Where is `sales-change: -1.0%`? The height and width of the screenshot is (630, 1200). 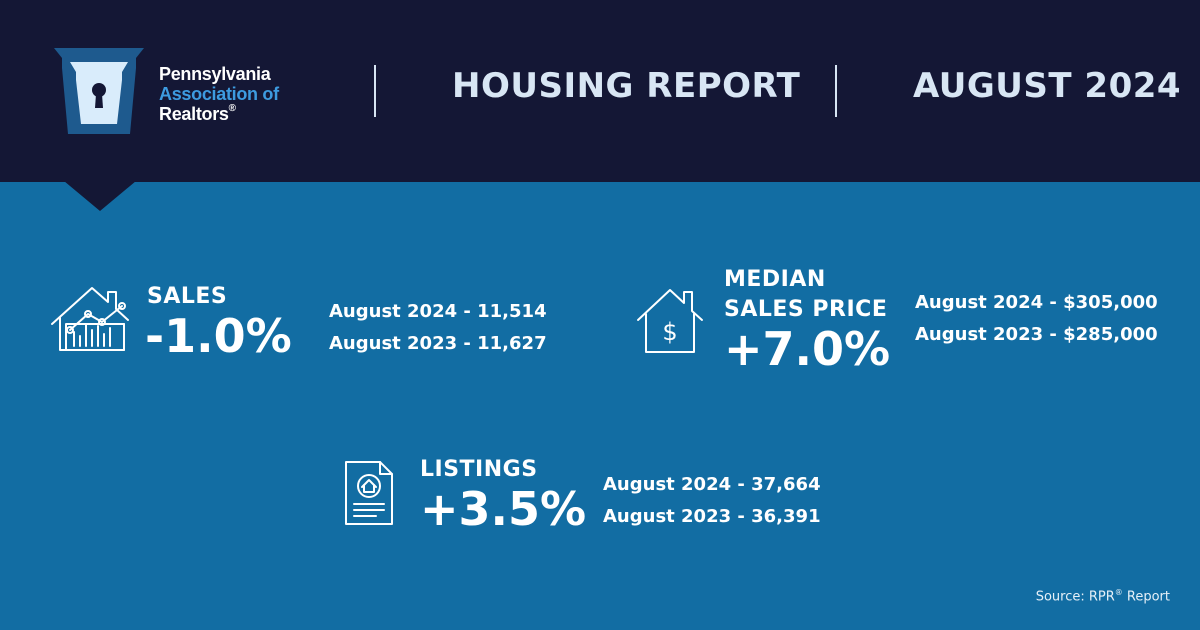
sales-change: -1.0% is located at coordinates (218, 336).